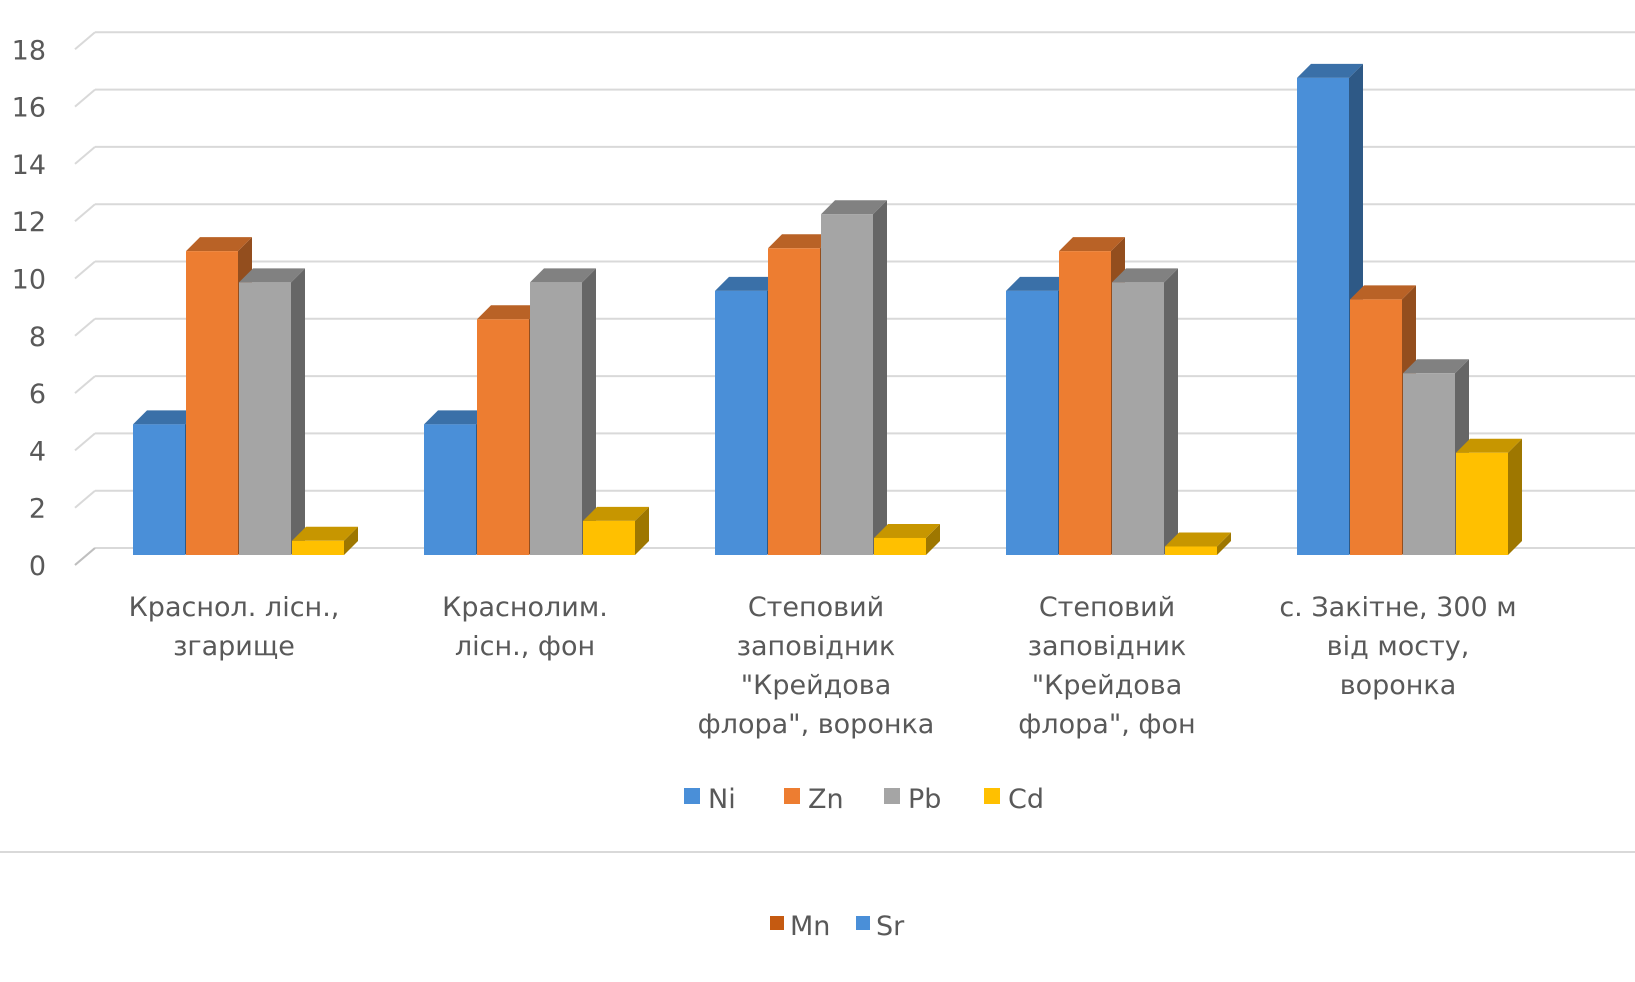 This screenshot has width=1635, height=982. What do you see at coordinates (29, 50) in the screenshot?
I see `y-tick-label: 18` at bounding box center [29, 50].